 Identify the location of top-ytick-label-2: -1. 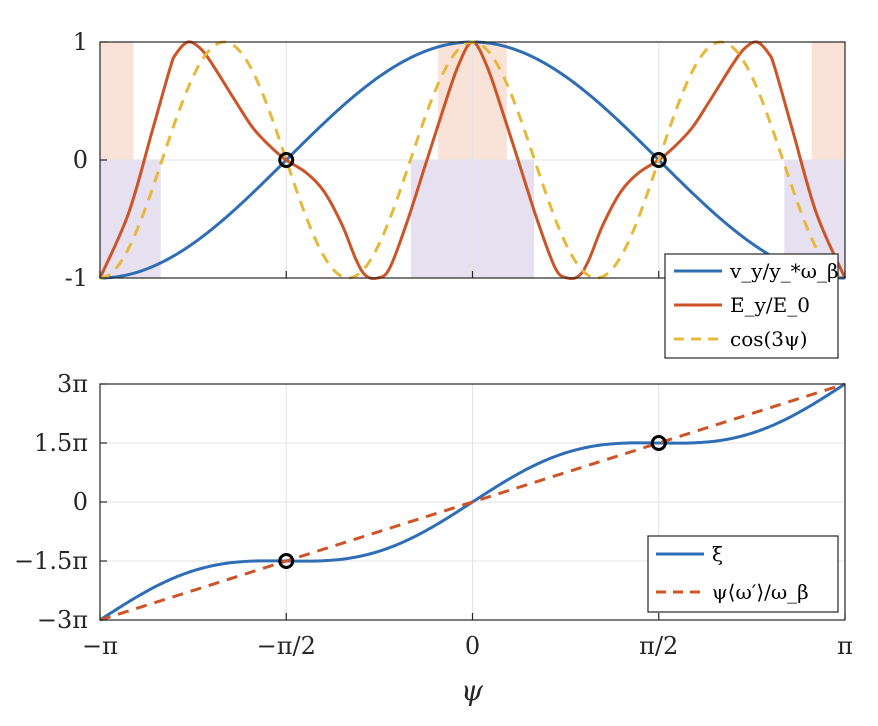
(76, 278).